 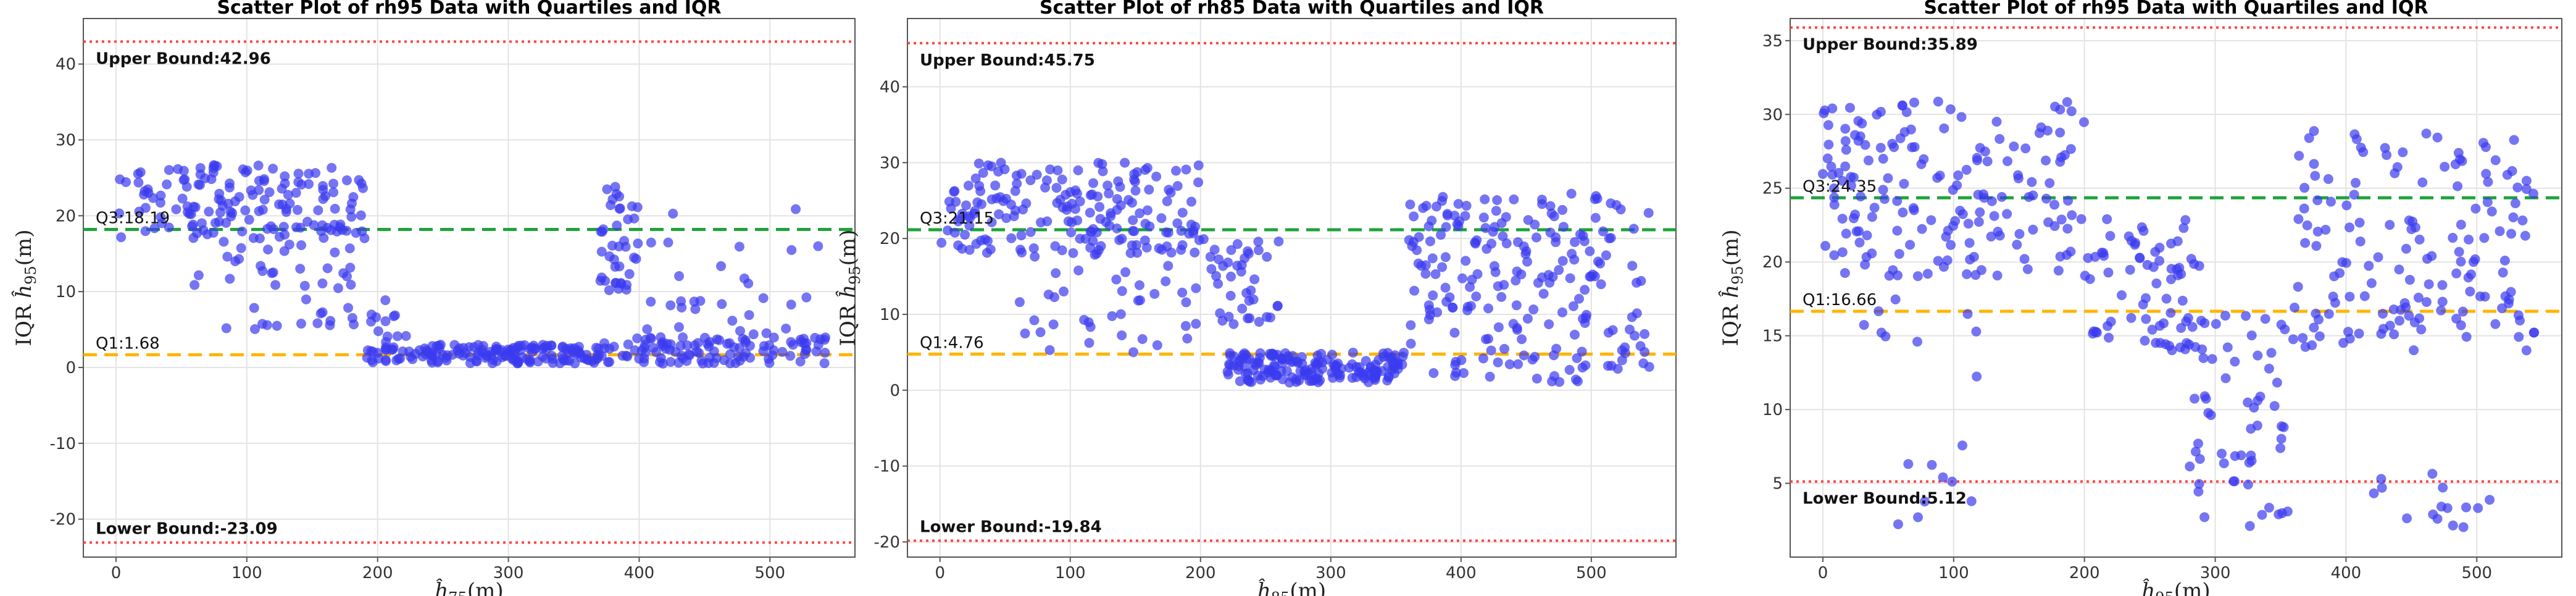 What do you see at coordinates (1777, 484) in the screenshot?
I see `y-tick-label: 5` at bounding box center [1777, 484].